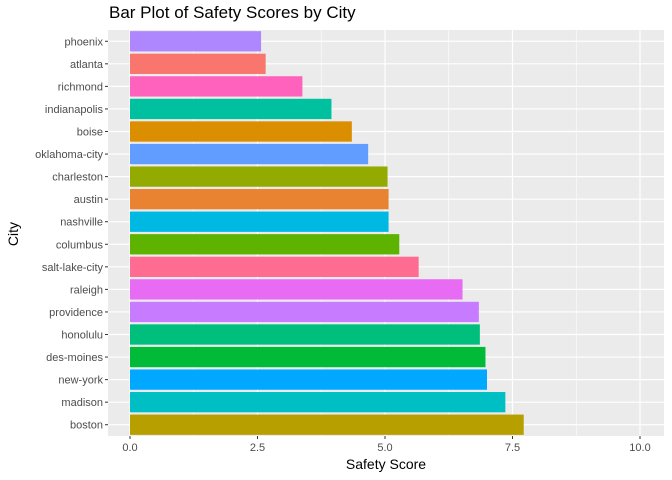 The width and height of the screenshot is (672, 480). What do you see at coordinates (265, 244) in the screenshot?
I see `bar-columbus` at bounding box center [265, 244].